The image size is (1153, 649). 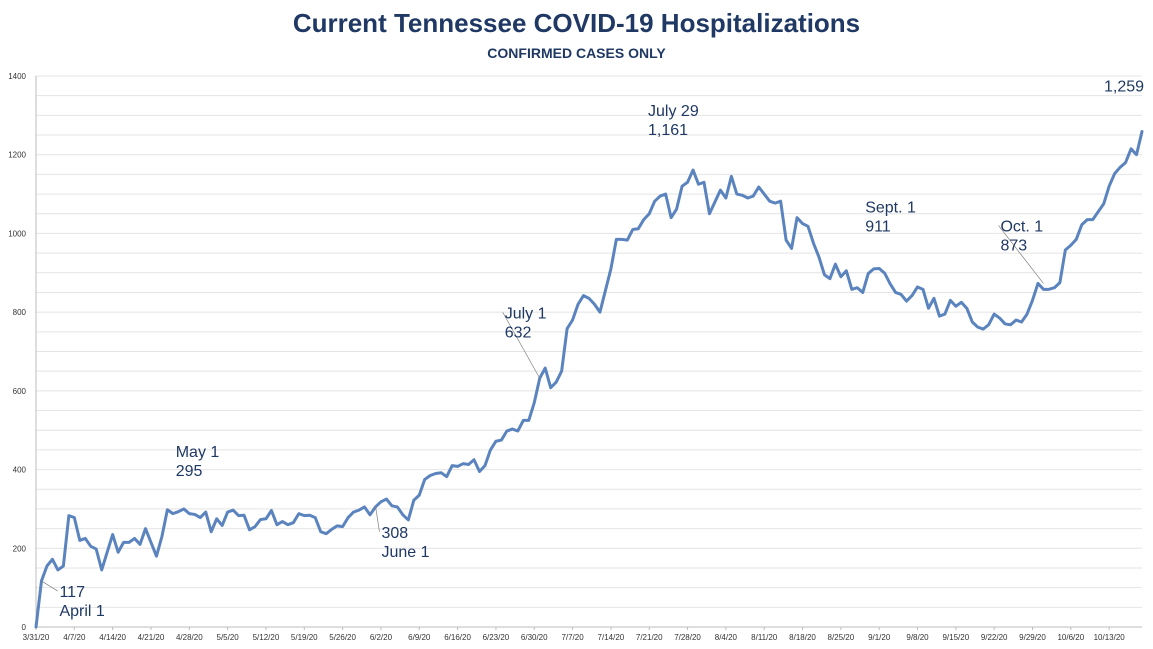 I want to click on x-tick-label: 4/21/20, so click(x=151, y=637).